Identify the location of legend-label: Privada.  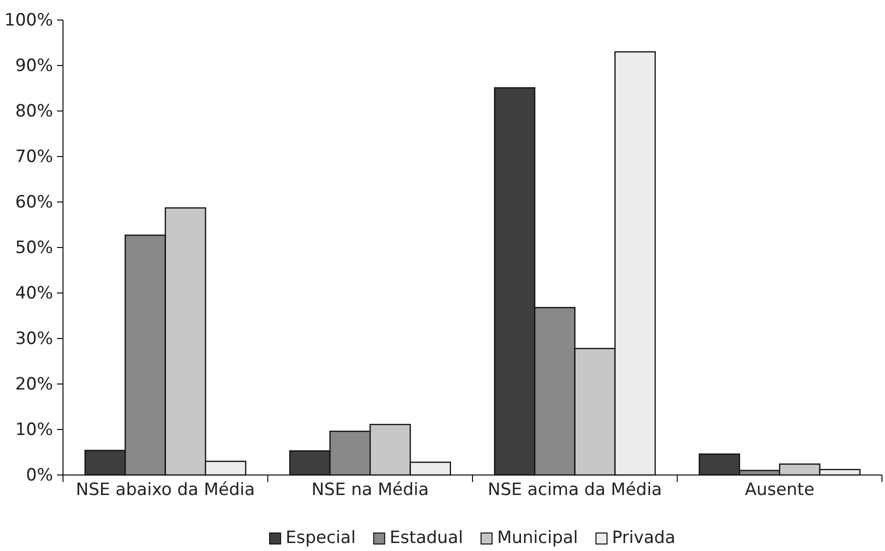
(644, 538).